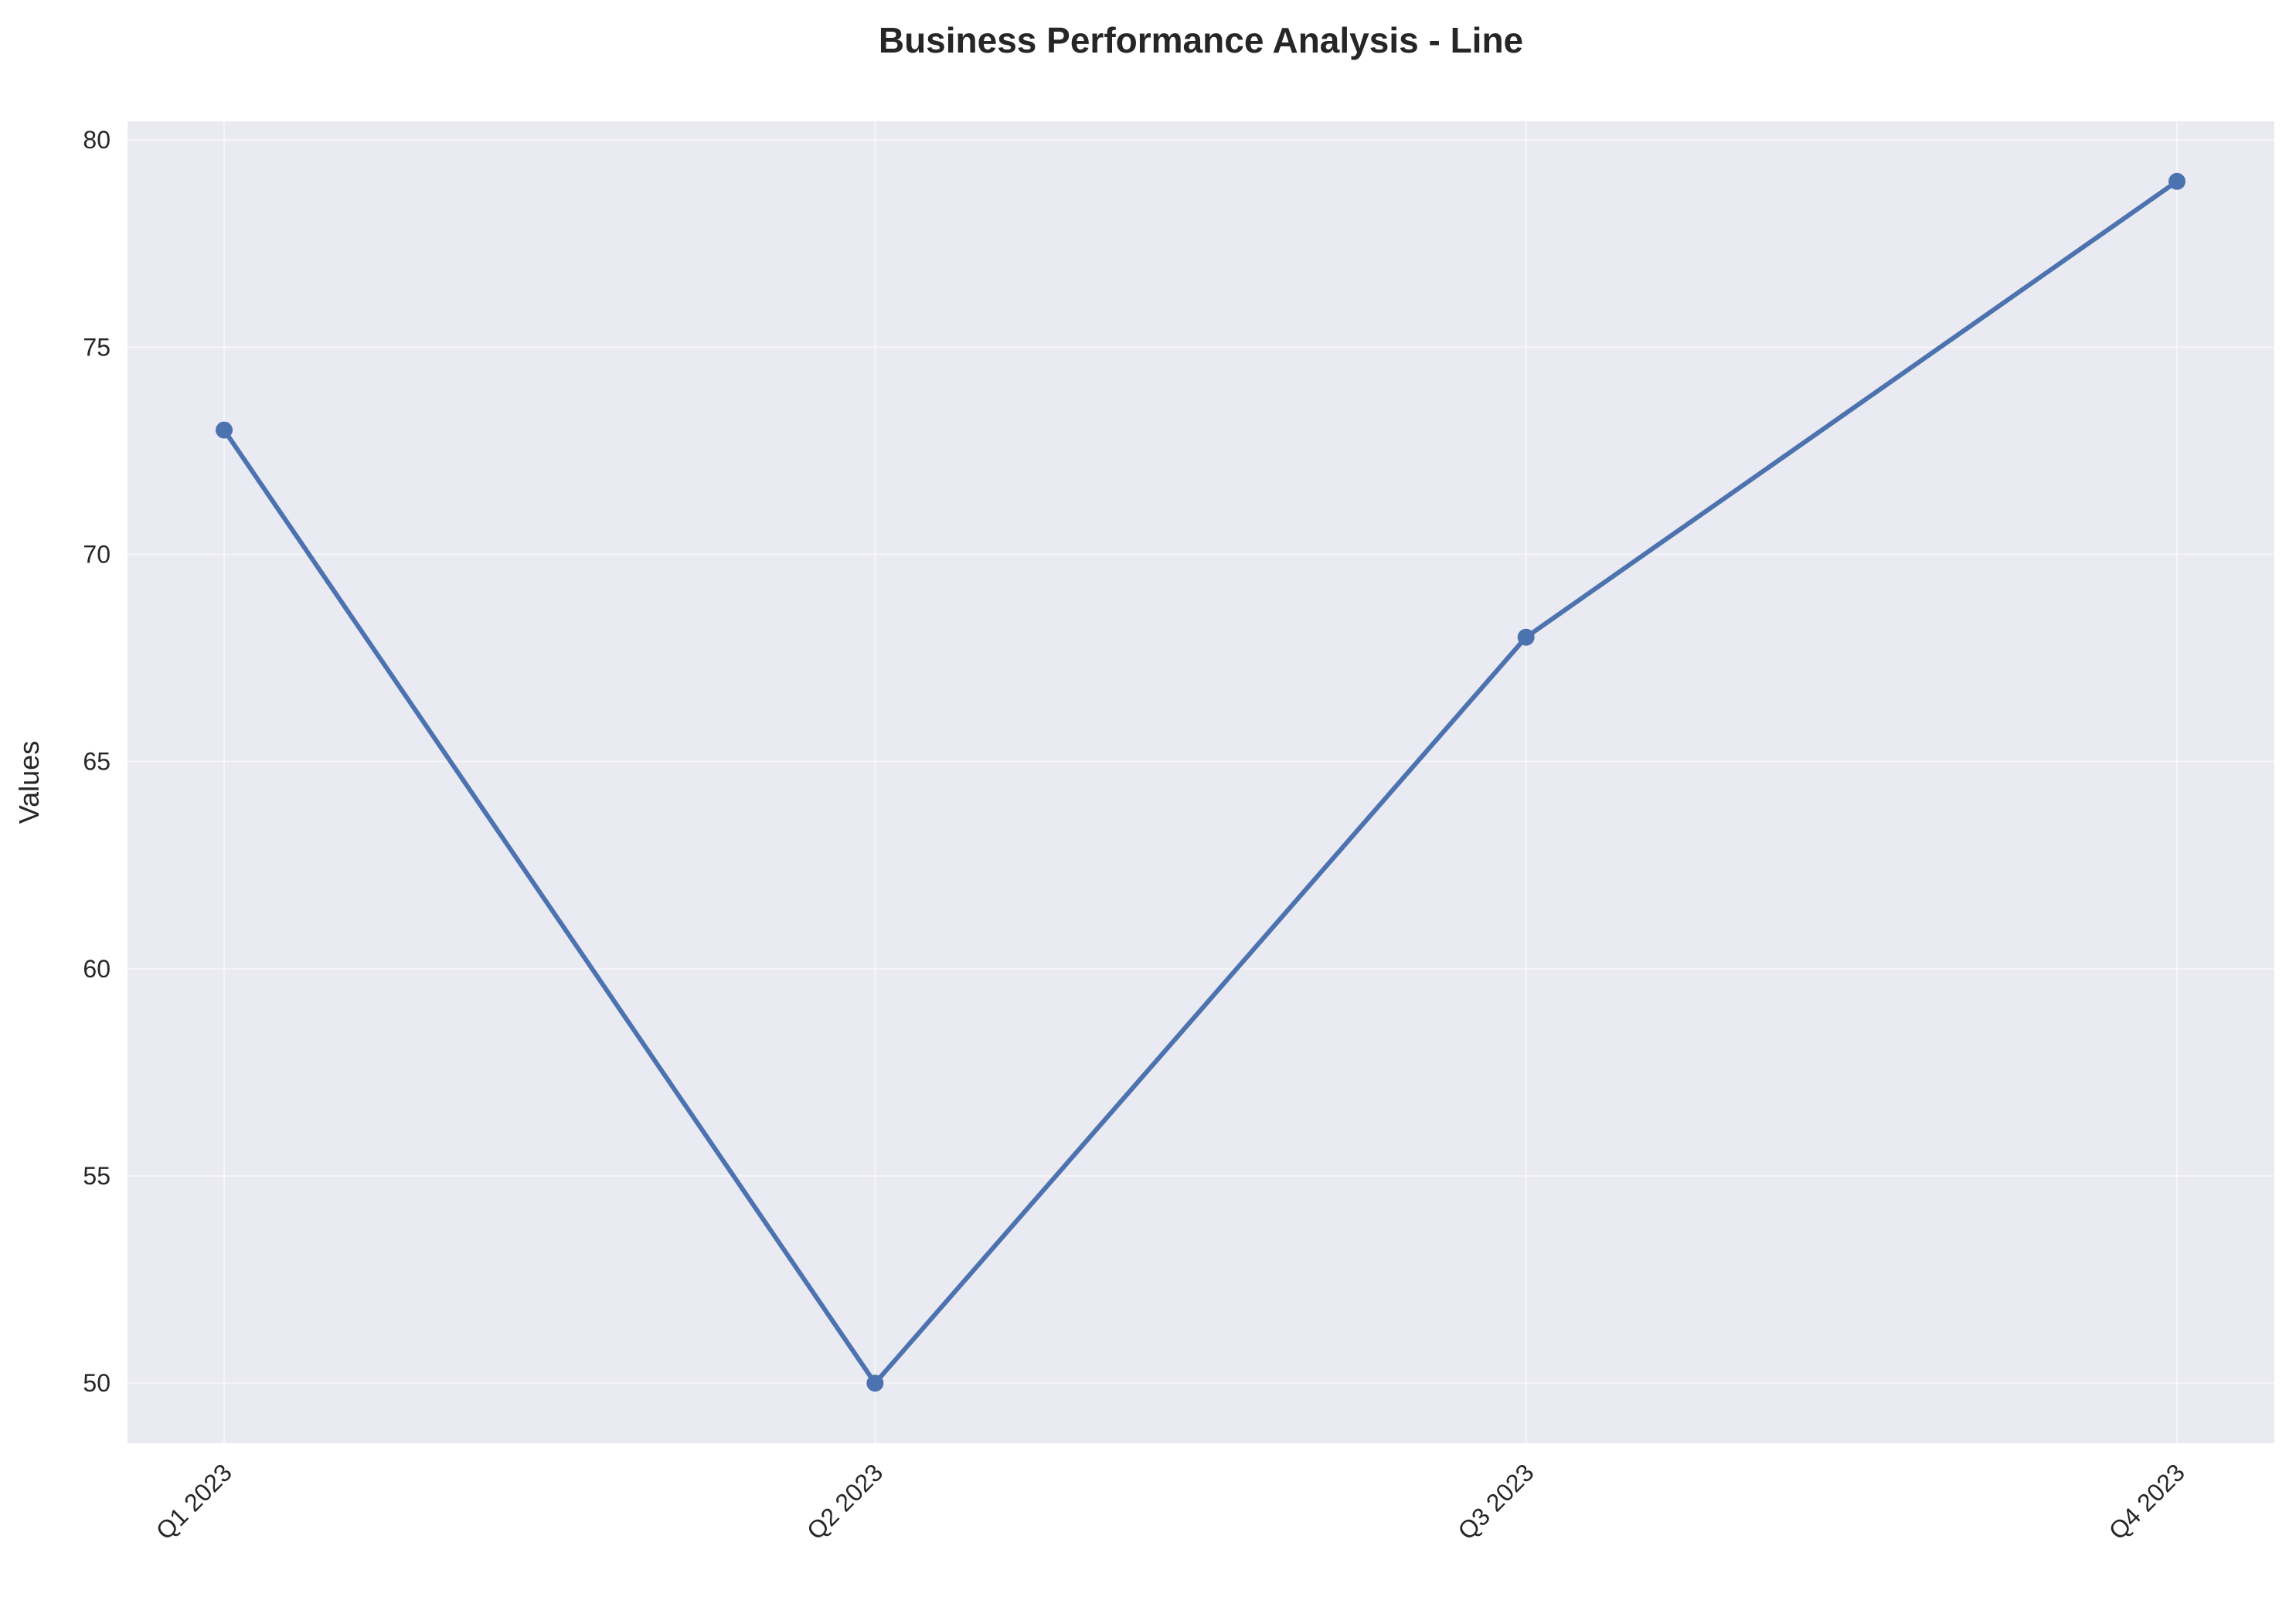 This screenshot has height=1597, width=2296. I want to click on y-tick-label: 65, so click(97, 762).